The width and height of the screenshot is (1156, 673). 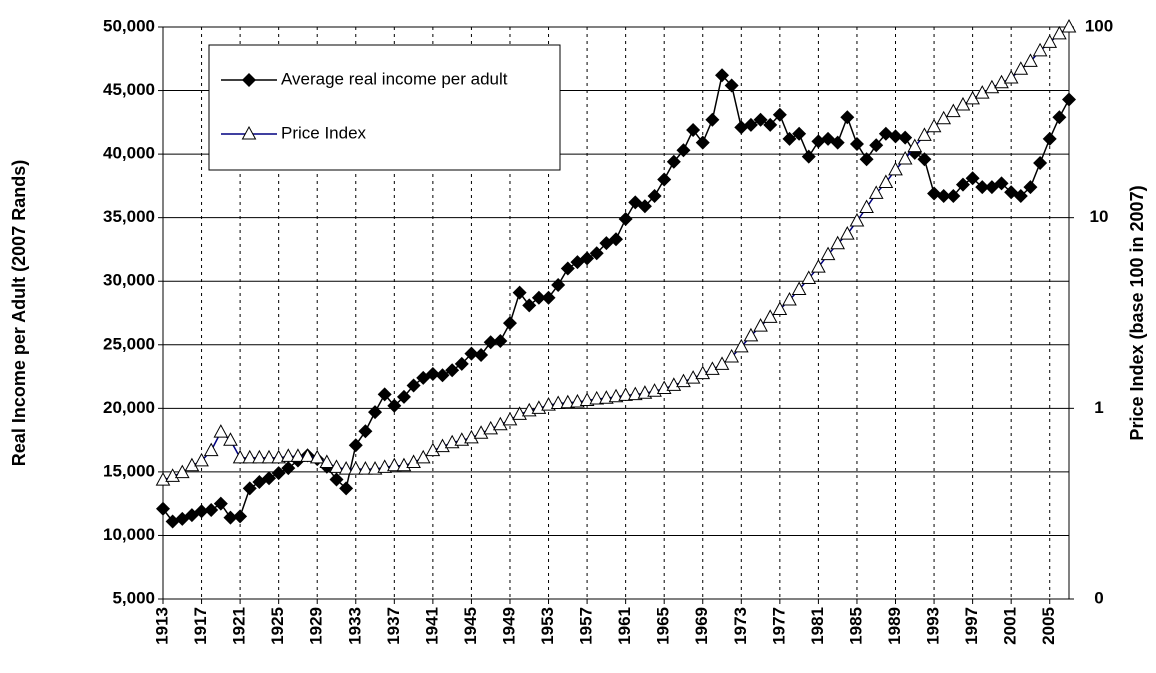 I want to click on x-tick-label: 1965, so click(x=663, y=626).